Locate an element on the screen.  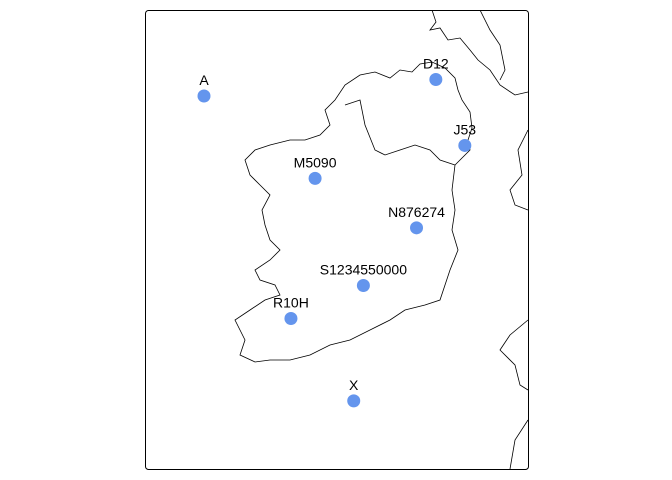
northern-ireland-border is located at coordinates (400, 132).